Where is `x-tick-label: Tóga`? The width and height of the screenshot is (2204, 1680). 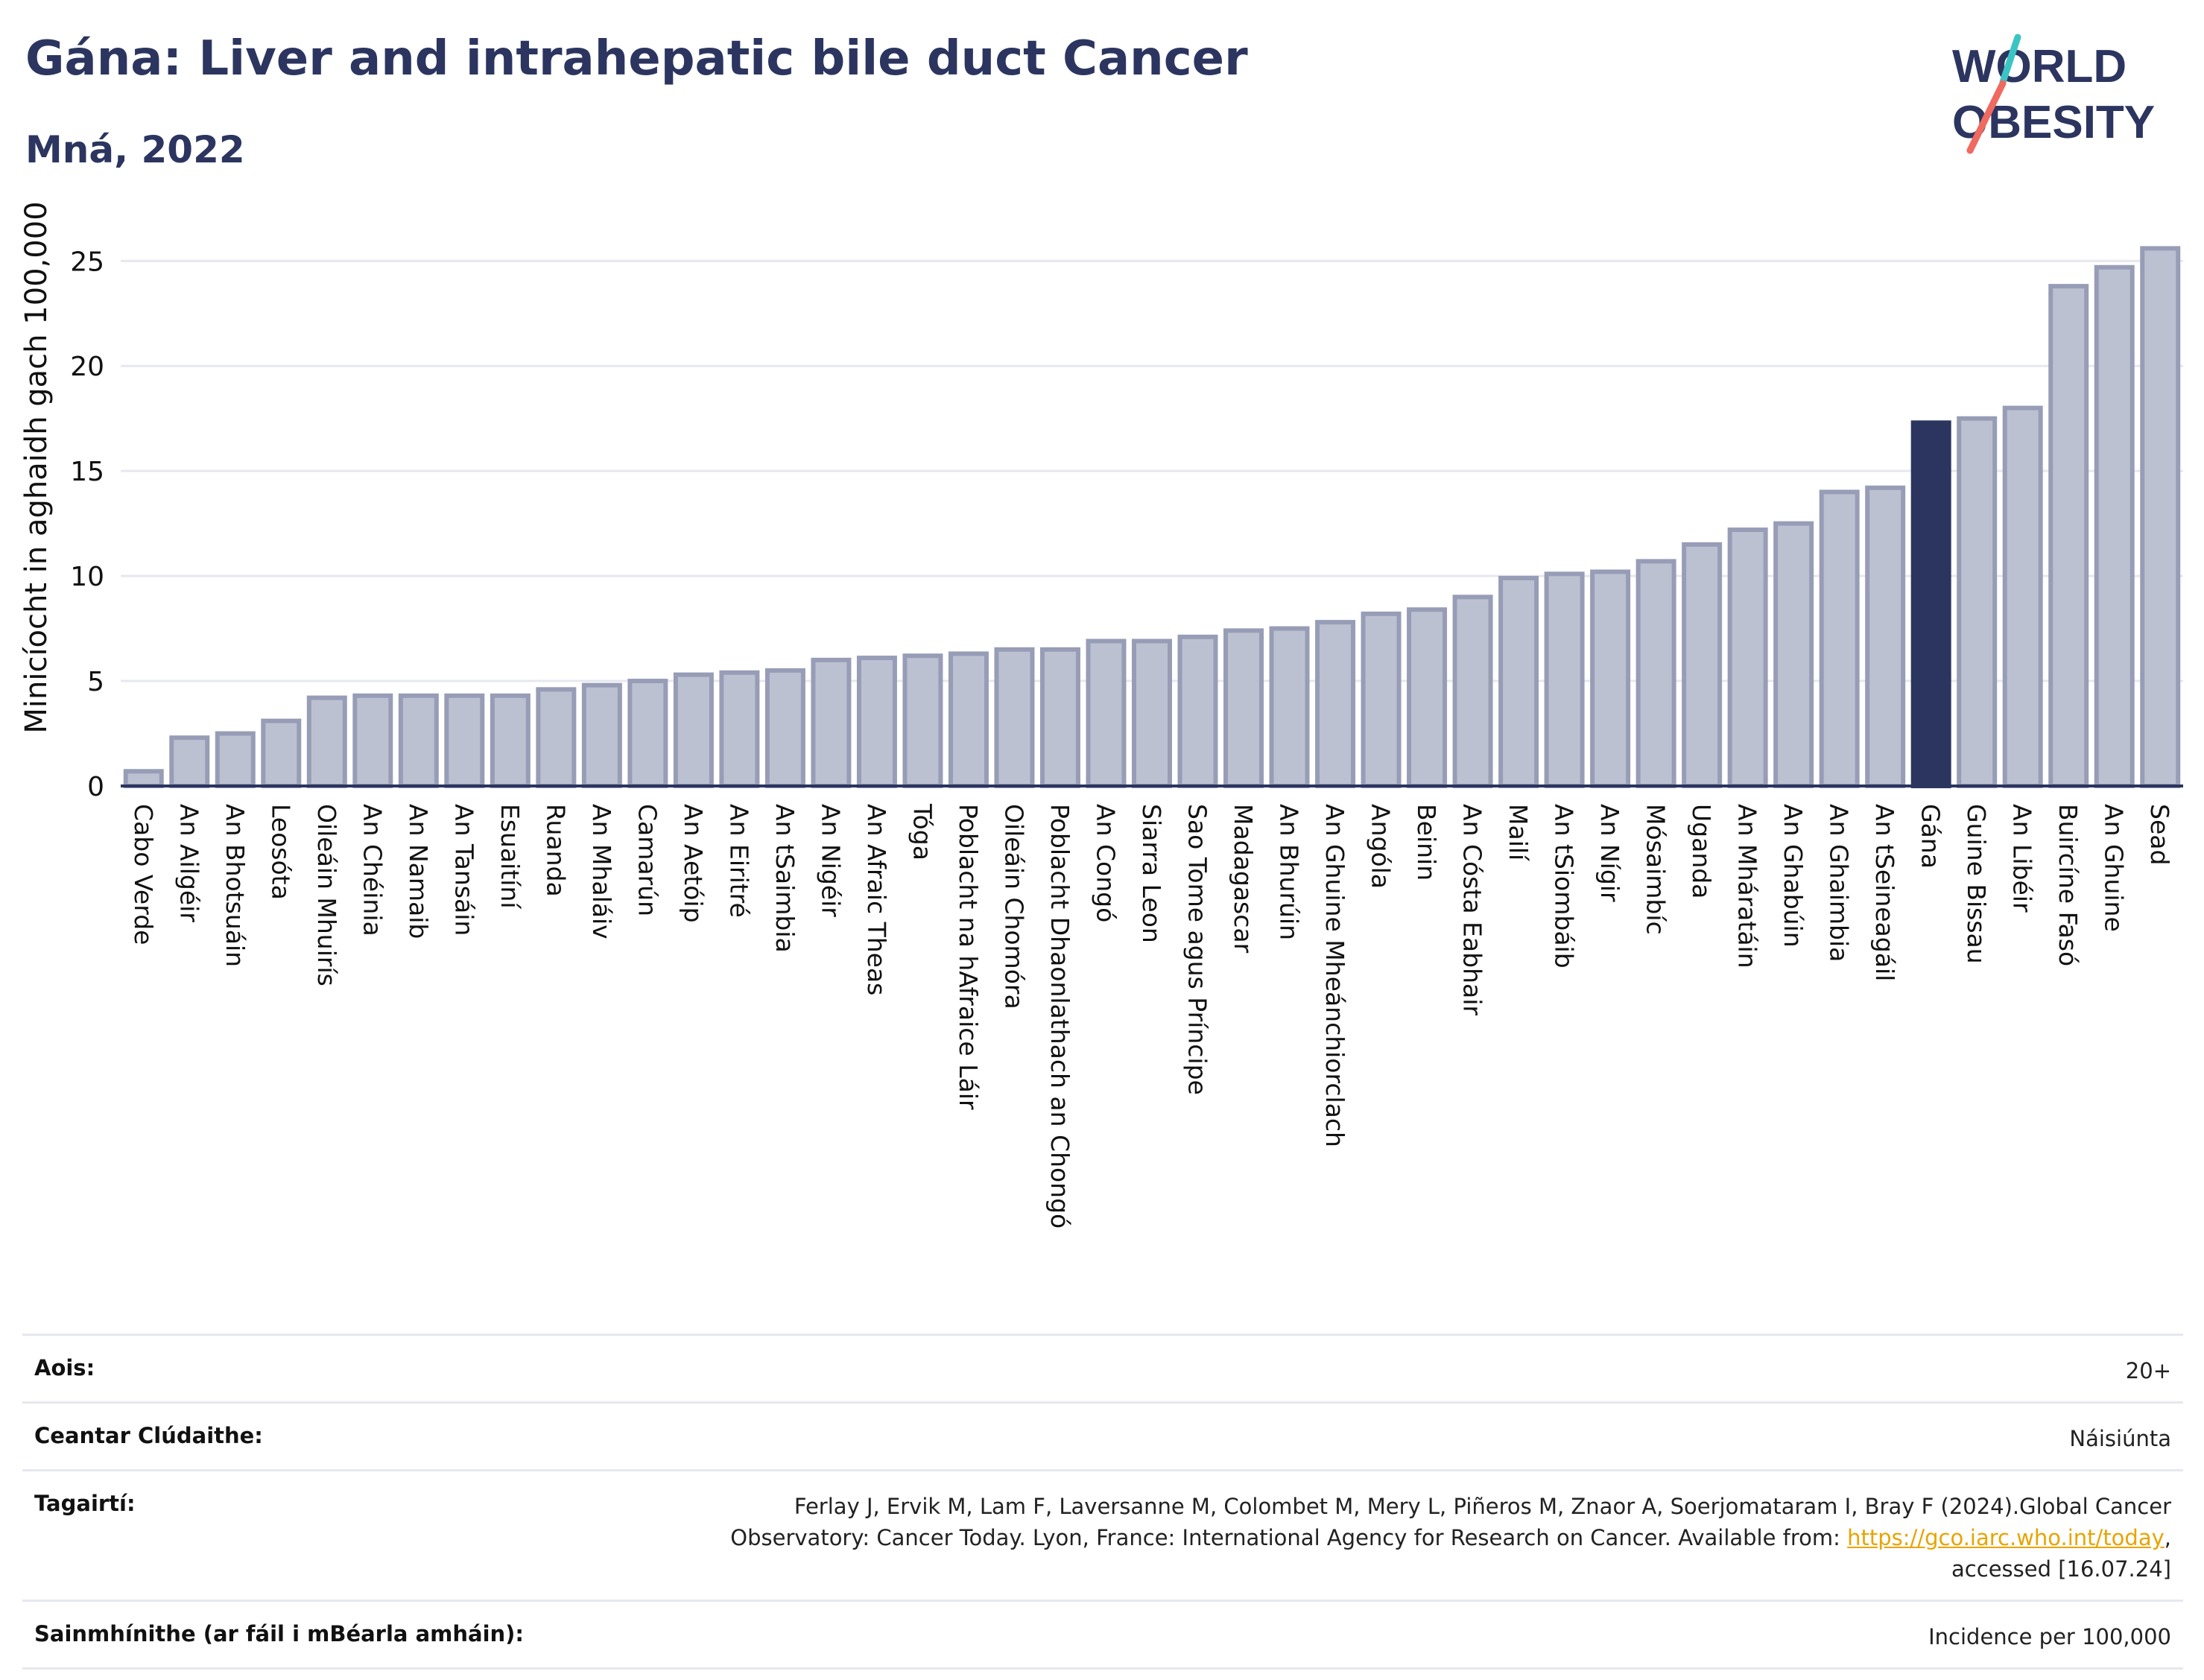 x-tick-label: Tóga is located at coordinates (922, 831).